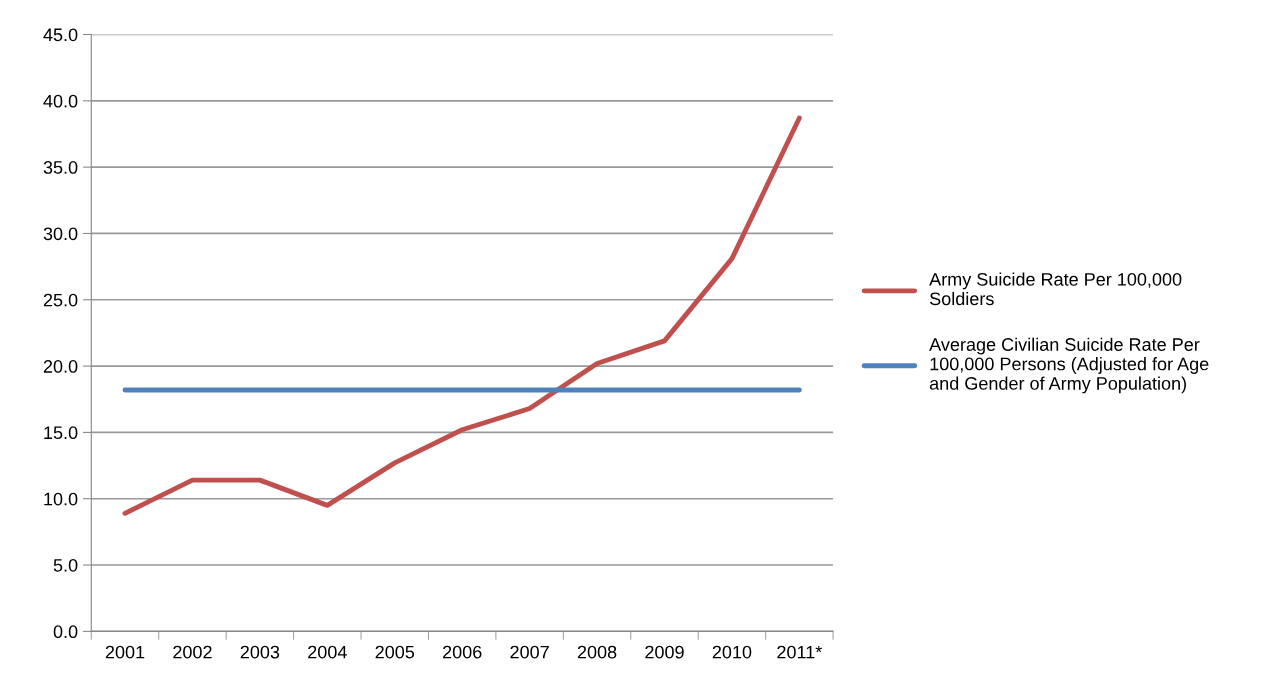 Image resolution: width=1268 pixels, height=690 pixels. I want to click on x-tick-label: 2005, so click(395, 652).